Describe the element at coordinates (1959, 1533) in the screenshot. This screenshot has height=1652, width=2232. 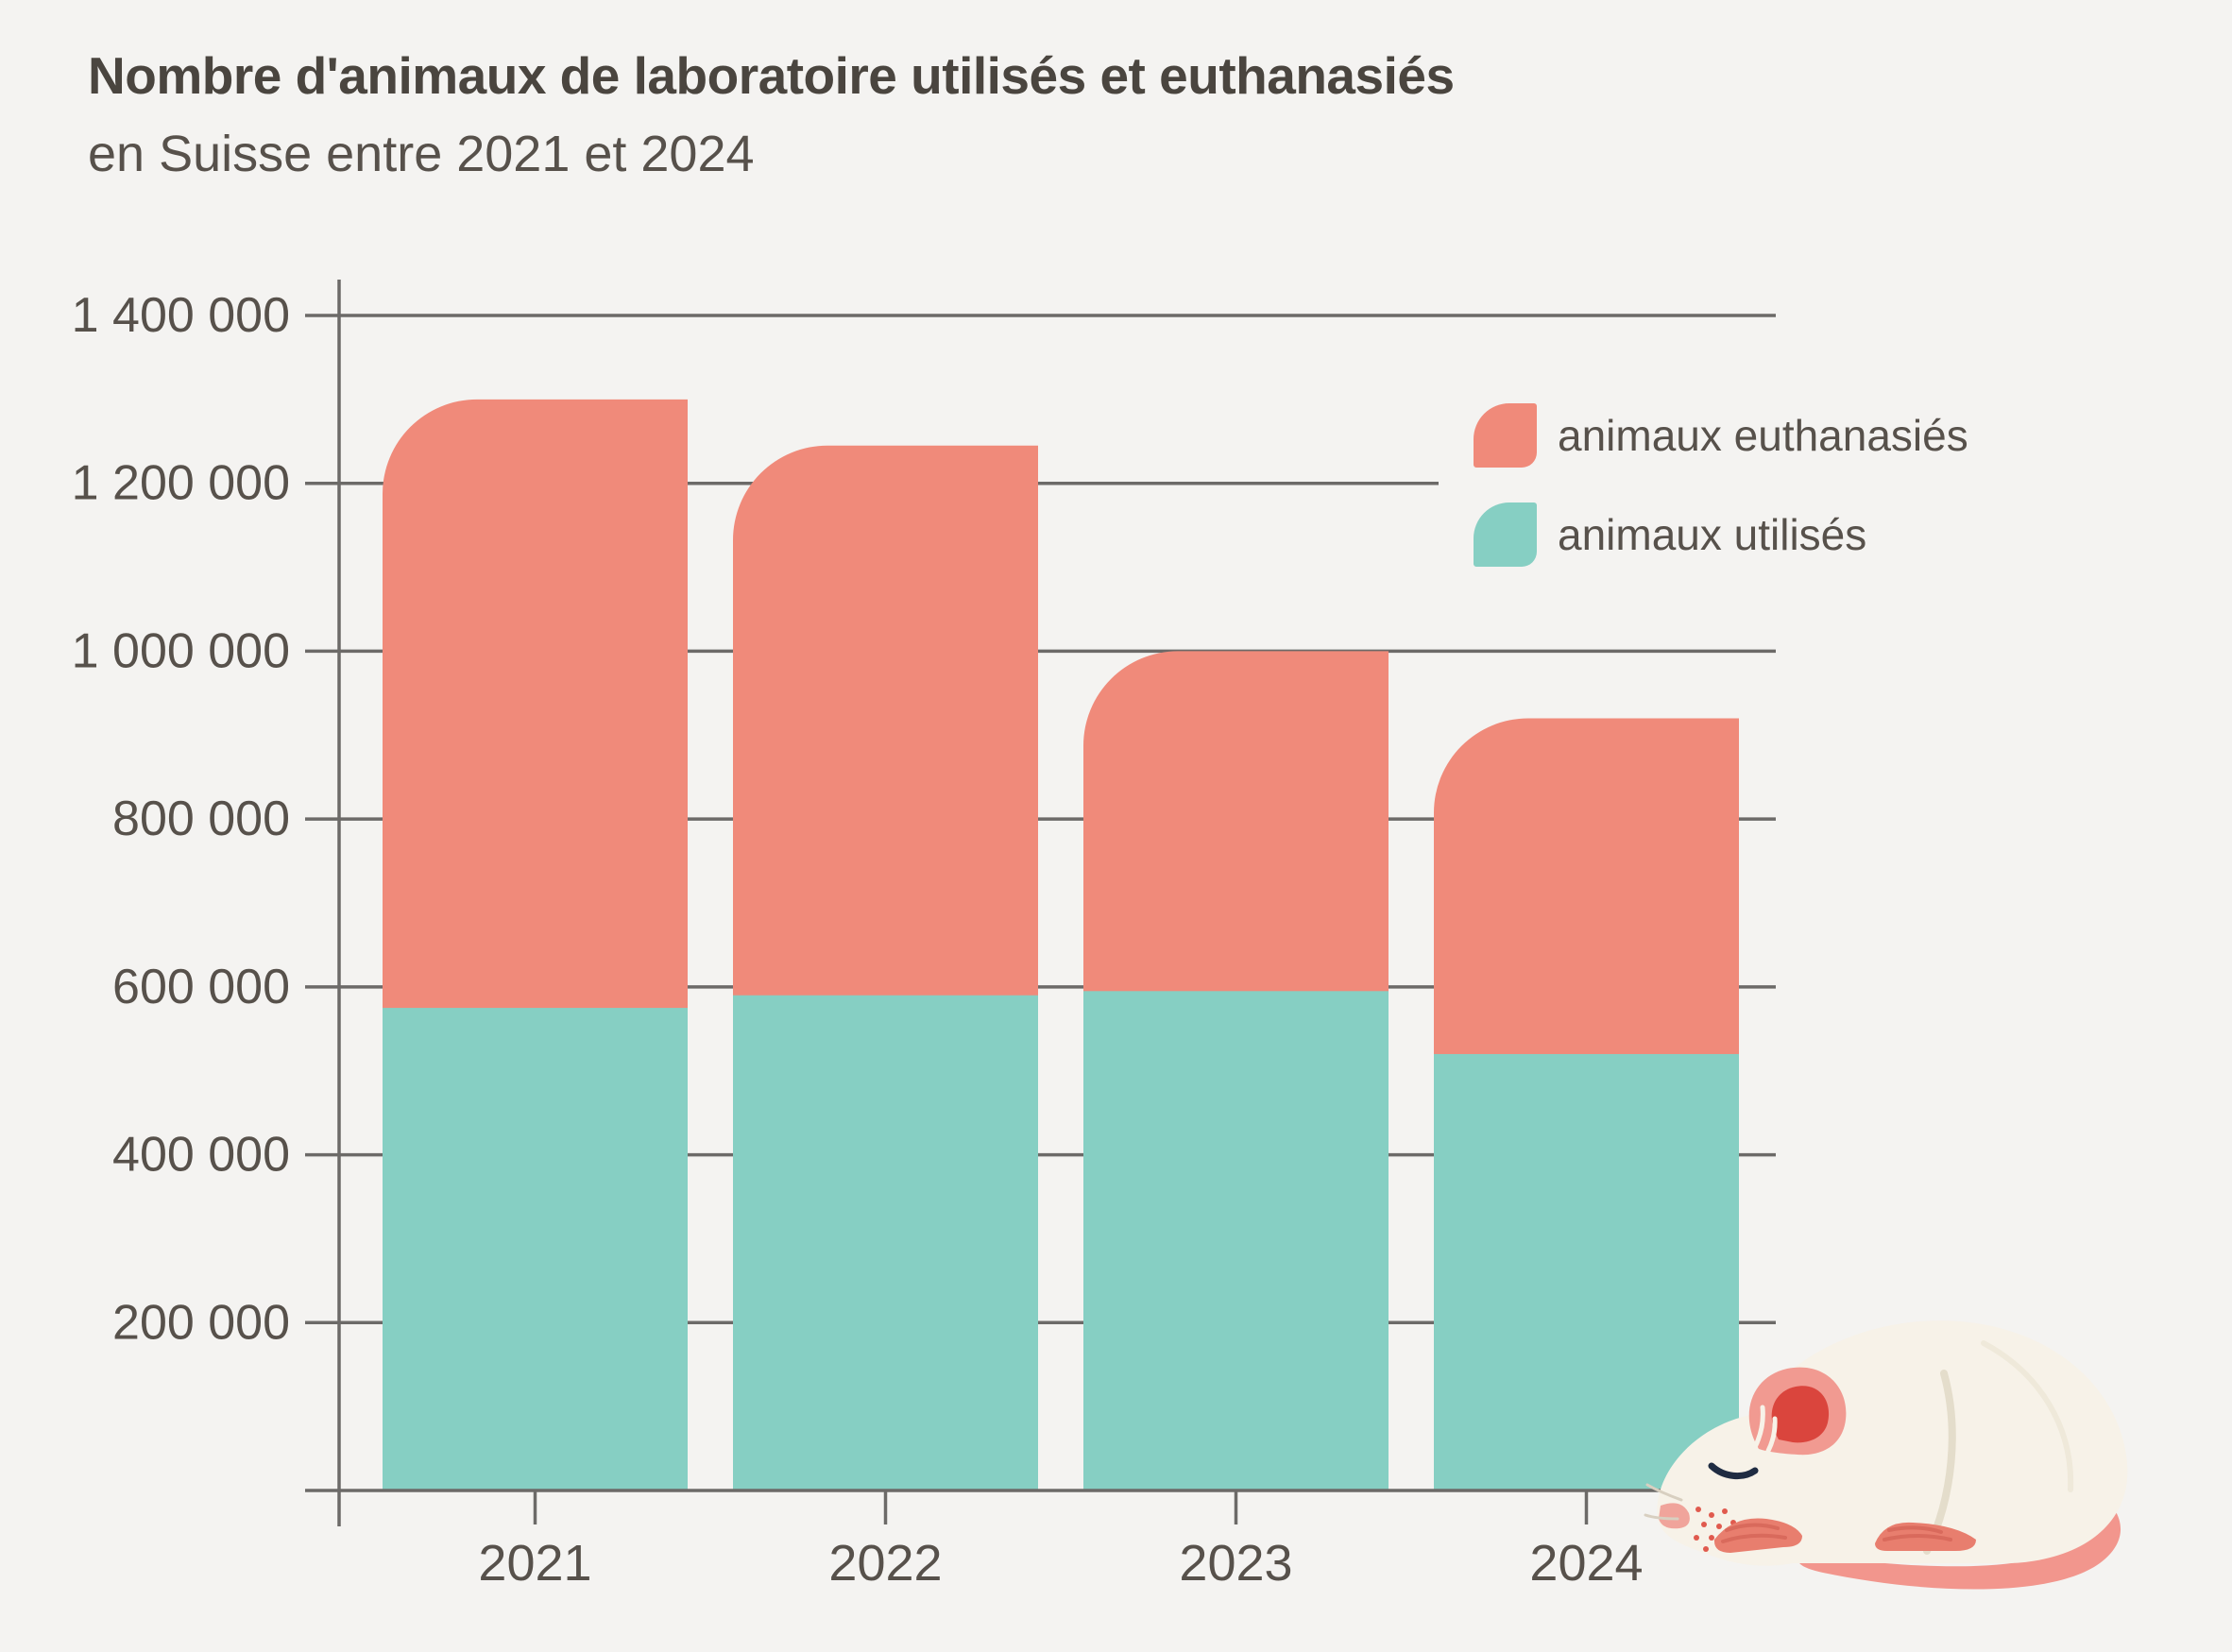
I see `rat-tail` at that location.